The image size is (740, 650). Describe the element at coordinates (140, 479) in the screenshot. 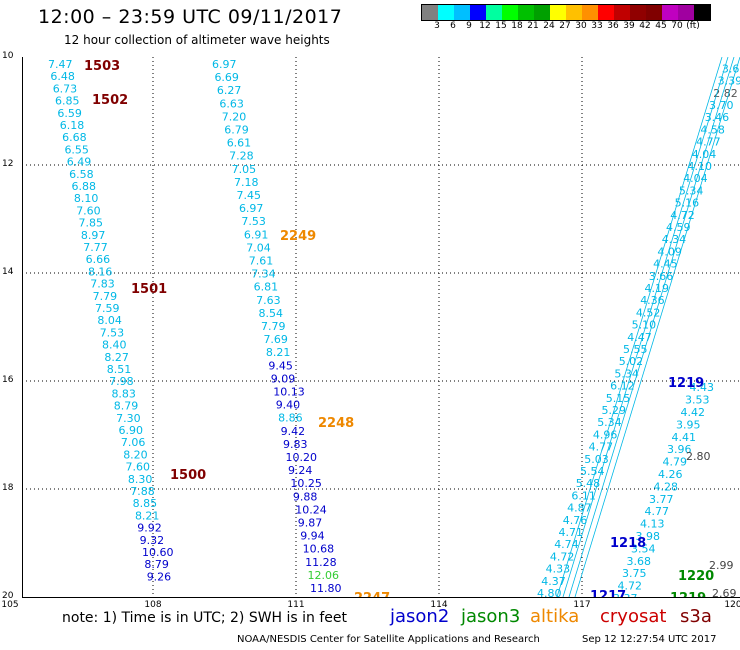

I see `swh-value-left-track: 8.30` at that location.